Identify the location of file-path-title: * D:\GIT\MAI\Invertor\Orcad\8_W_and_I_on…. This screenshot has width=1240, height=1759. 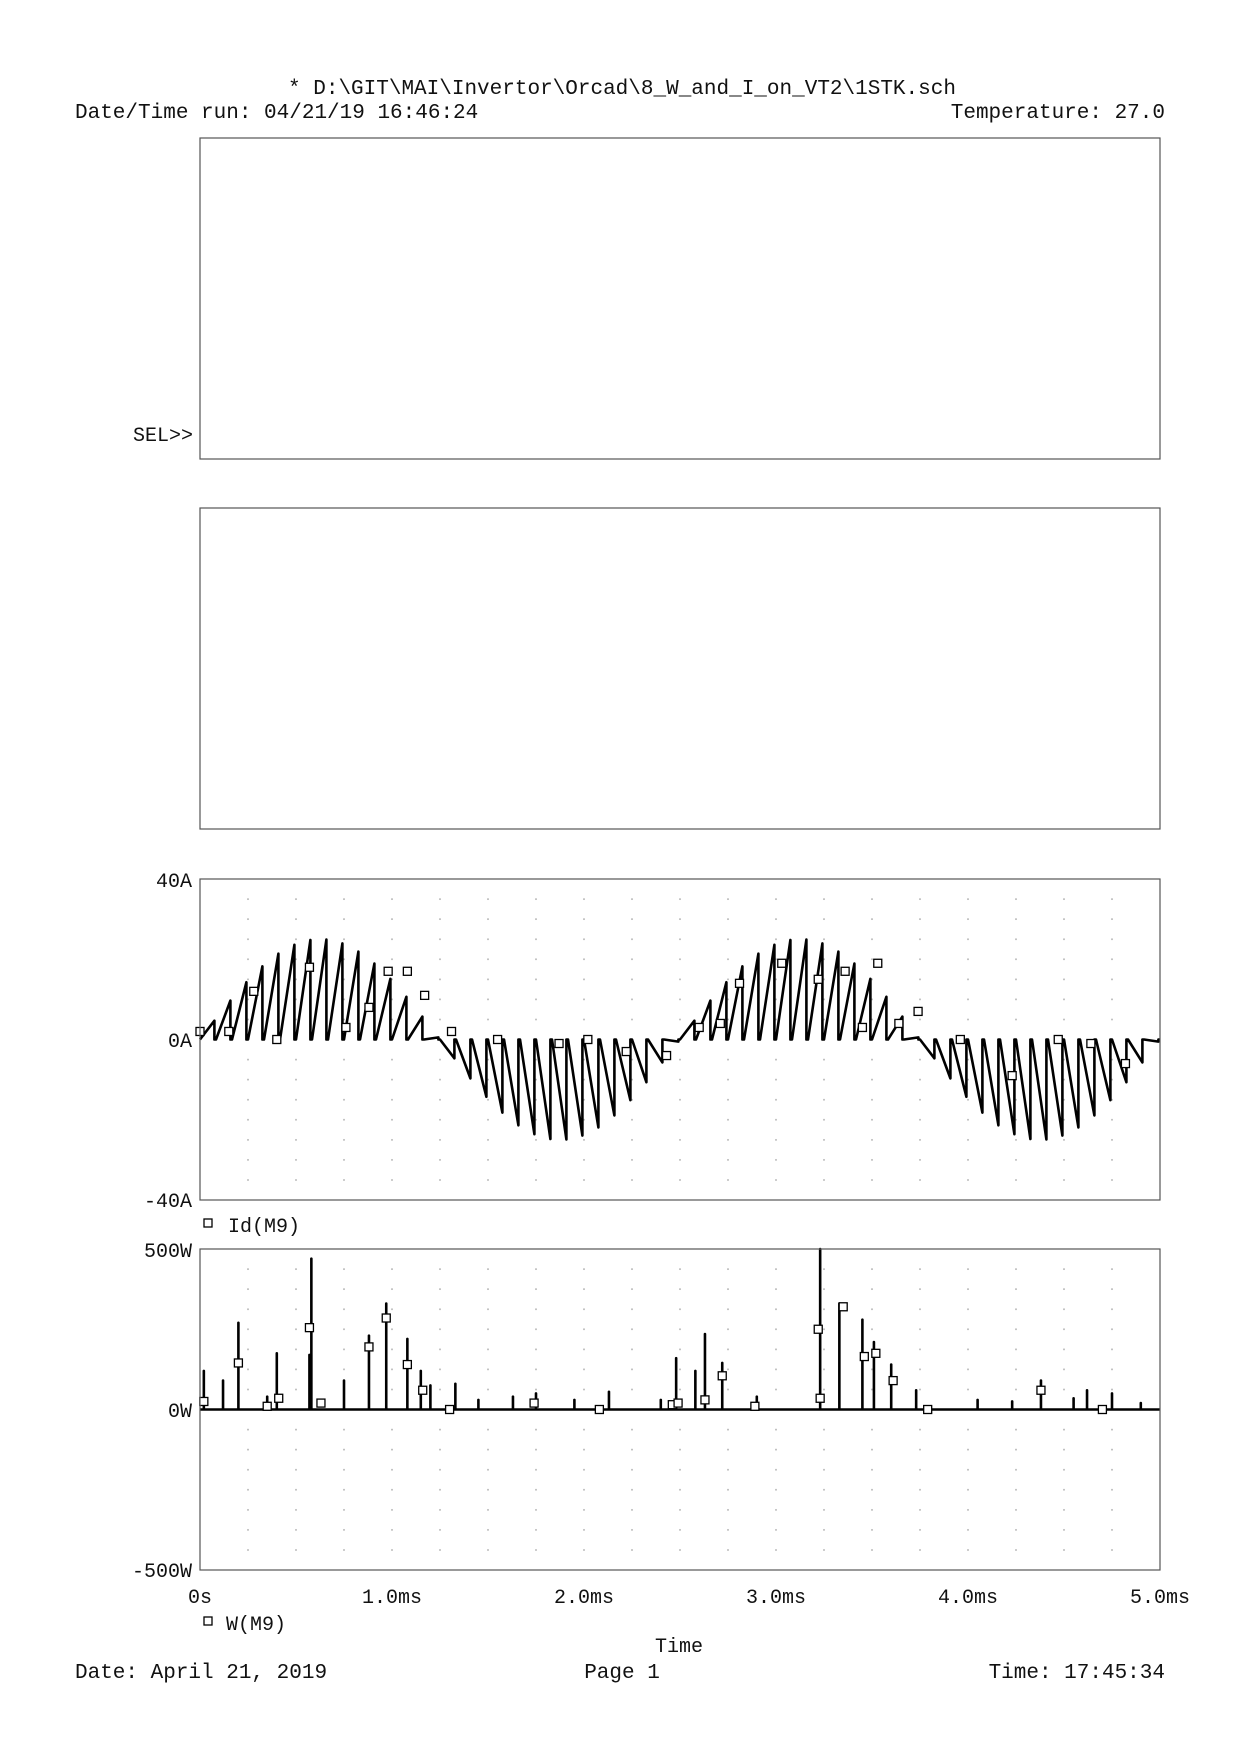
(622, 89).